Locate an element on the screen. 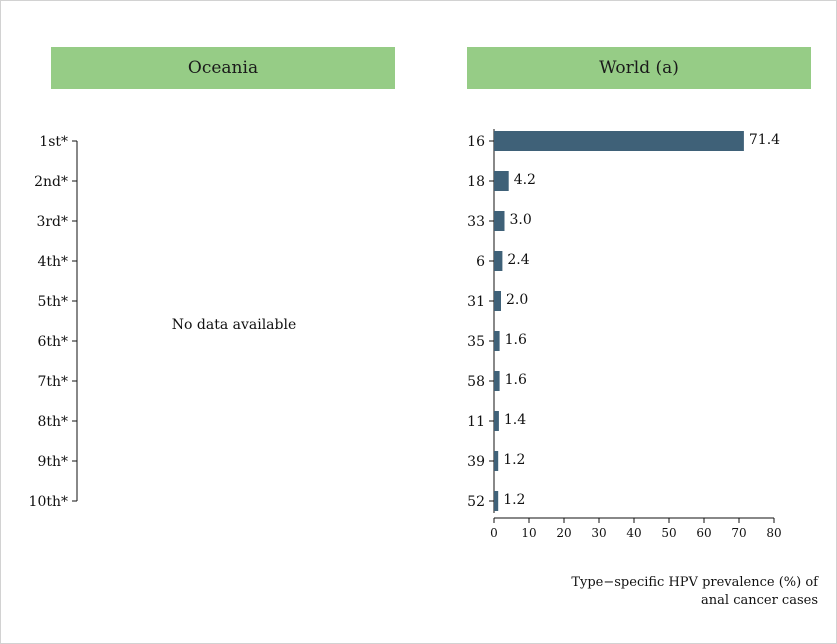 The width and height of the screenshot is (837, 644). world-bar-value-label: 71.4 is located at coordinates (764, 140).